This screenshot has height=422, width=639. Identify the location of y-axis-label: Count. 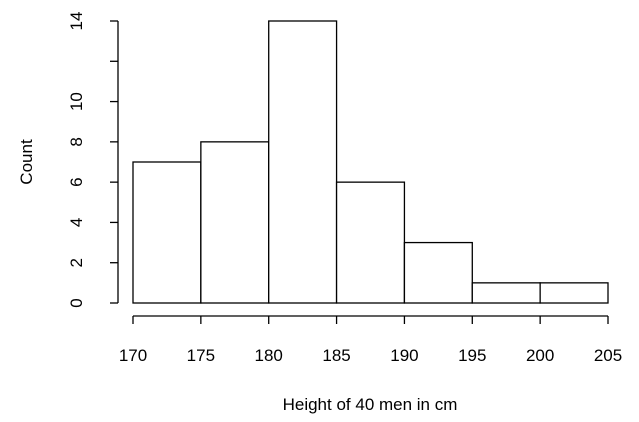
(26, 162).